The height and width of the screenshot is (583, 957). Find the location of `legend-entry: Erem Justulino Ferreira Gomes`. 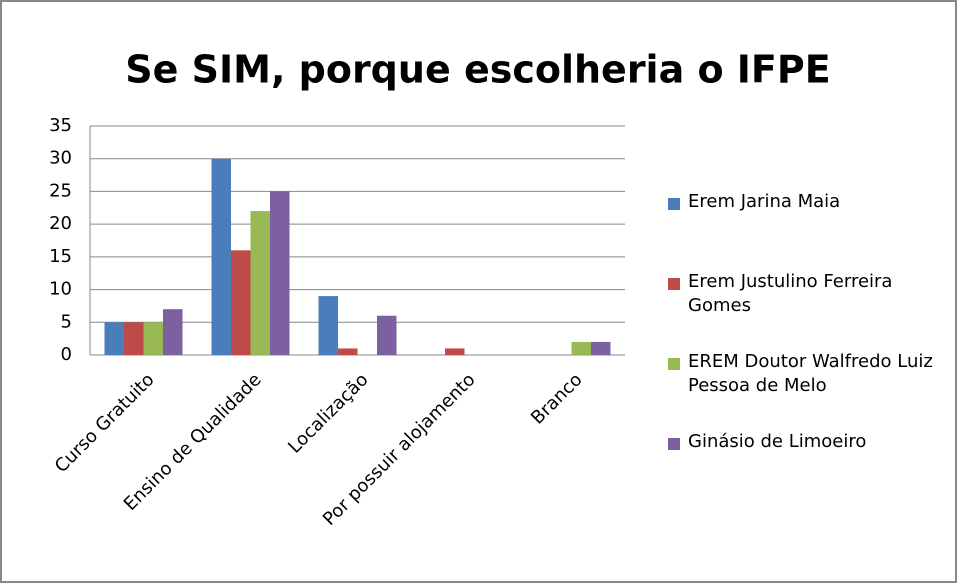

legend-entry: Erem Justulino Ferreira Gomes is located at coordinates (803, 310).